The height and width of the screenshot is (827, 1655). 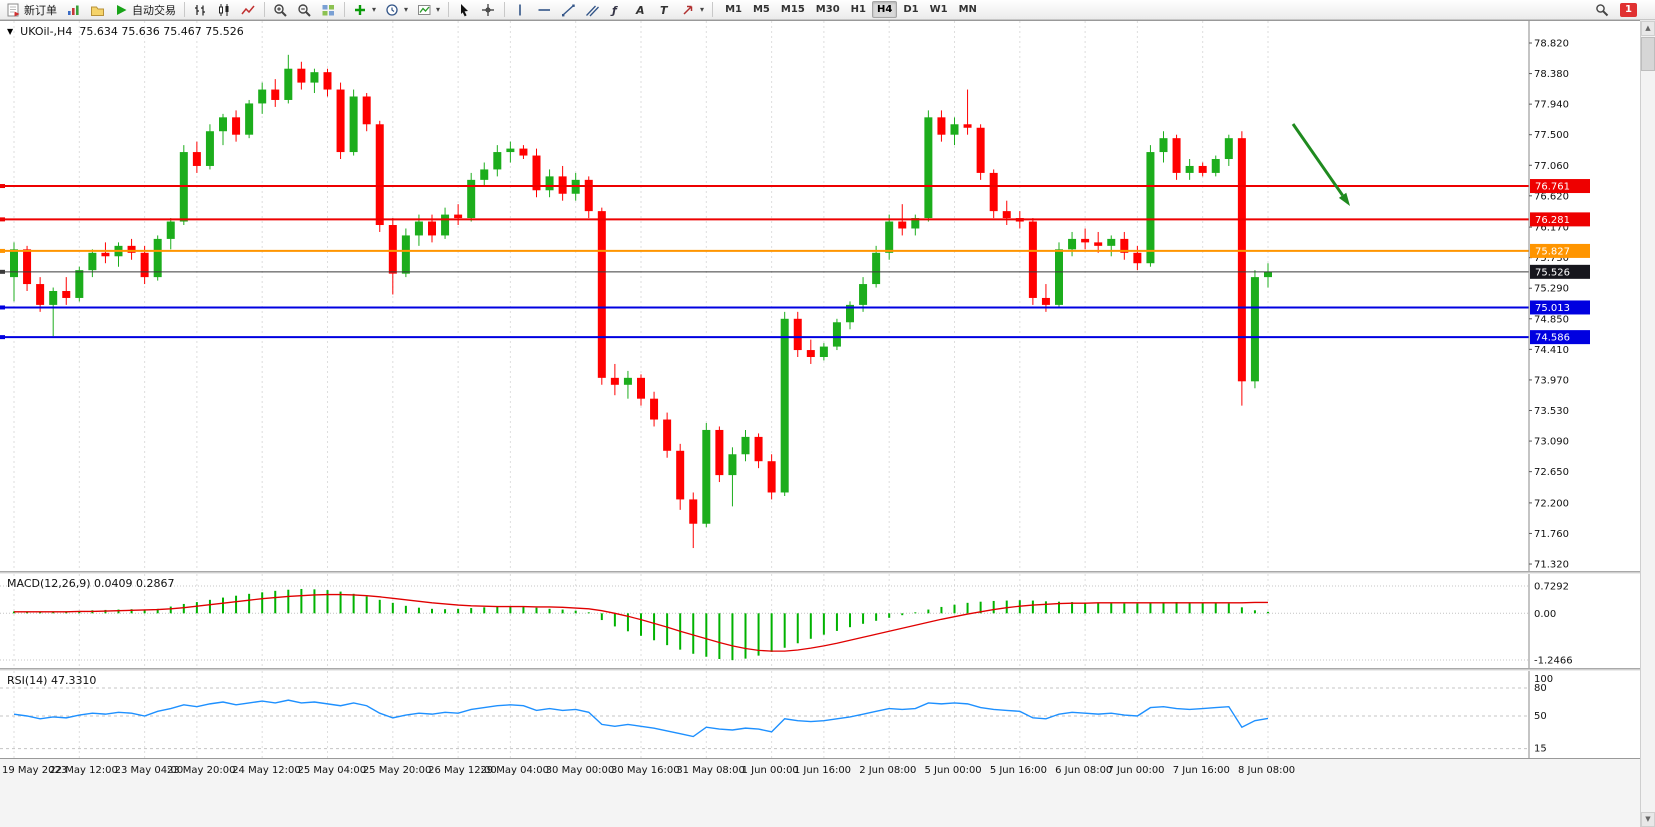 I want to click on price-axis-label: 74.410, so click(x=1551, y=350).